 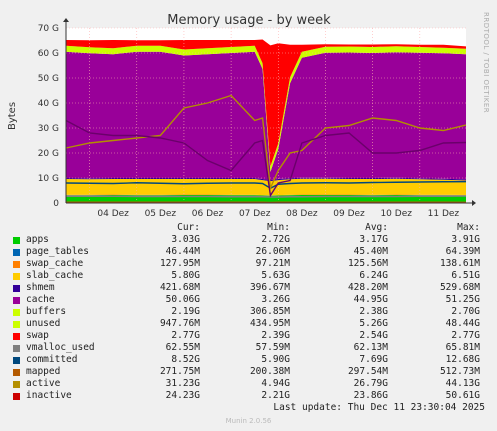 What do you see at coordinates (251, 300) in the screenshot?
I see `legend-row-cache: cache 50.06G 3.26G 44.95G 51.25G` at bounding box center [251, 300].